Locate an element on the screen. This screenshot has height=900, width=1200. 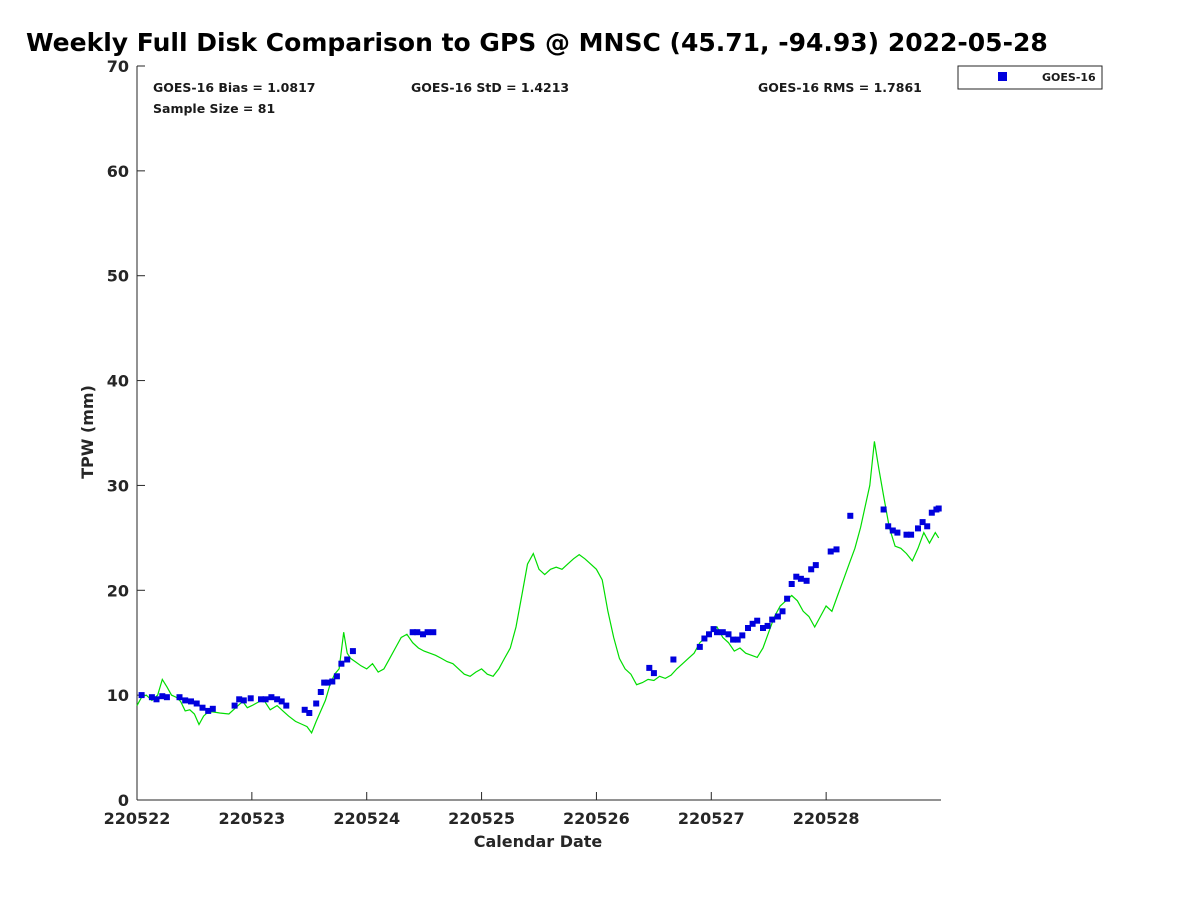
y-tick-label: 10 is located at coordinates (118, 695).